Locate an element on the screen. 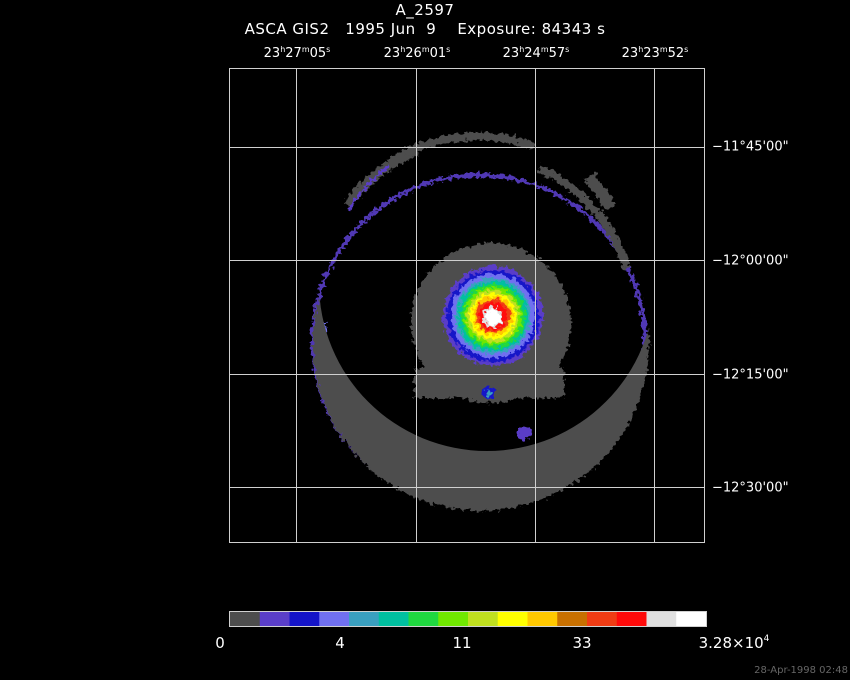  colorbar-label: 4 is located at coordinates (340, 643).